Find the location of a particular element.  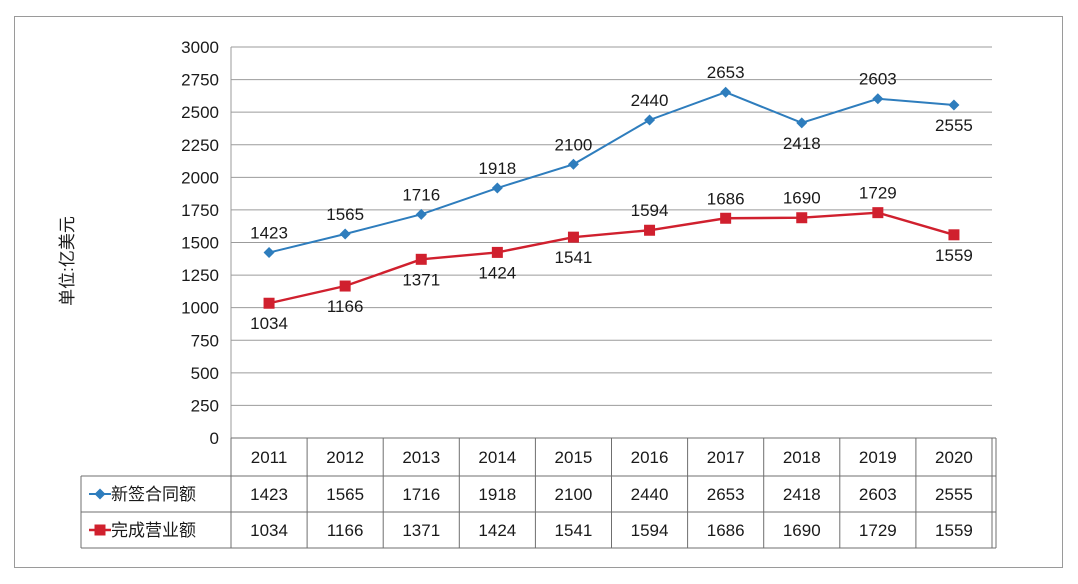

table-cell: 1729 is located at coordinates (878, 530).